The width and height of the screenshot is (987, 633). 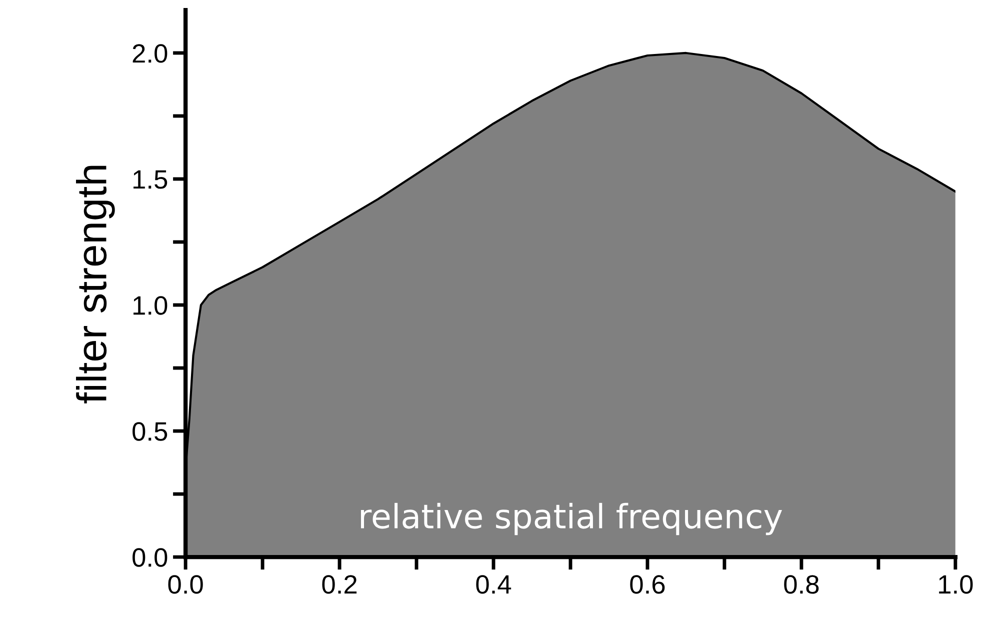 What do you see at coordinates (185, 584) in the screenshot?
I see `x-tick-label: 0.0` at bounding box center [185, 584].